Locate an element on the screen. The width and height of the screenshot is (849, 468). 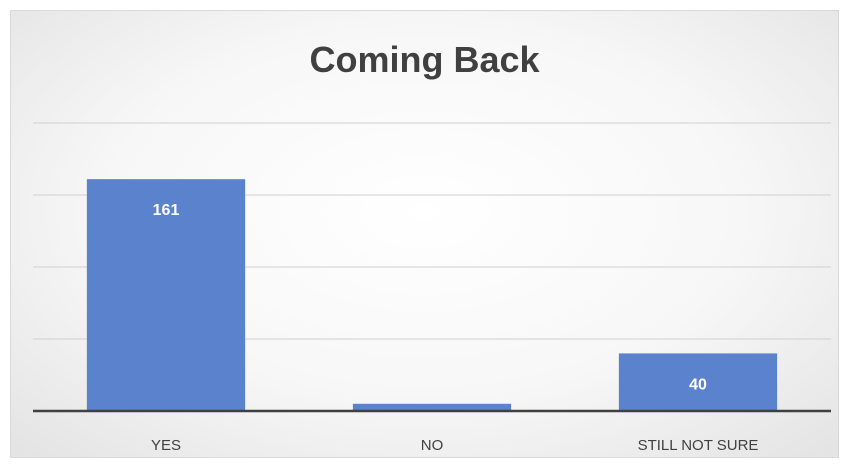
bar-yes is located at coordinates (166, 295).